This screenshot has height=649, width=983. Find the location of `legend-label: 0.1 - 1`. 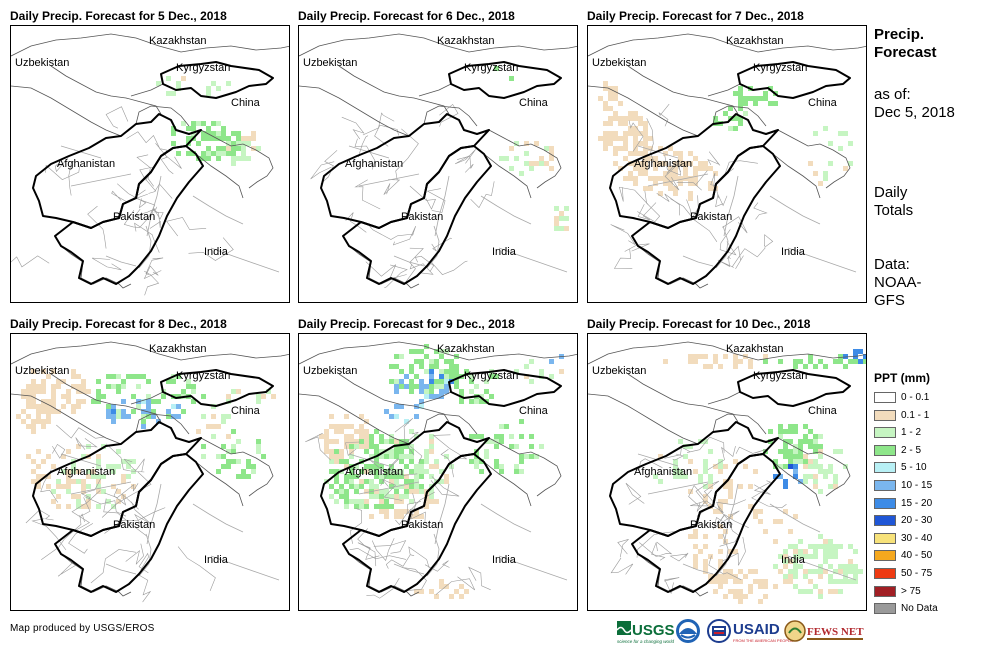

legend-label: 0.1 - 1 is located at coordinates (915, 415).